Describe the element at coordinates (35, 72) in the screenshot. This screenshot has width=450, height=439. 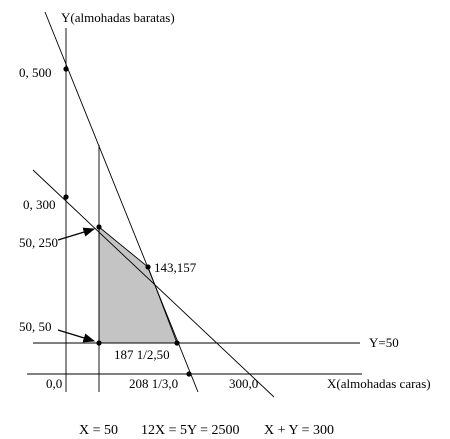
I see `label-0-500: 0, 500` at that location.